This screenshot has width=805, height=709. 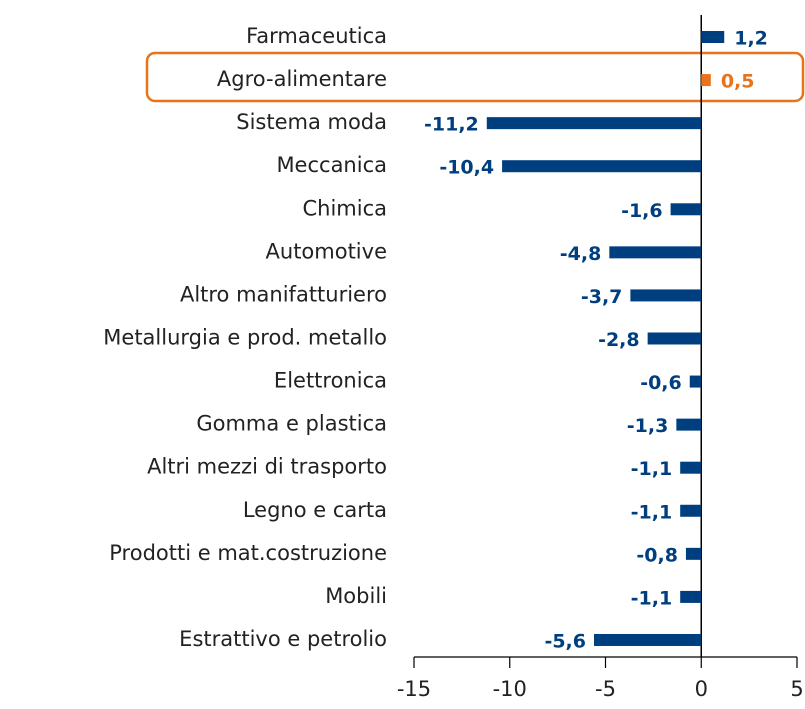 What do you see at coordinates (326, 251) in the screenshot?
I see `category-label: Automotive` at bounding box center [326, 251].